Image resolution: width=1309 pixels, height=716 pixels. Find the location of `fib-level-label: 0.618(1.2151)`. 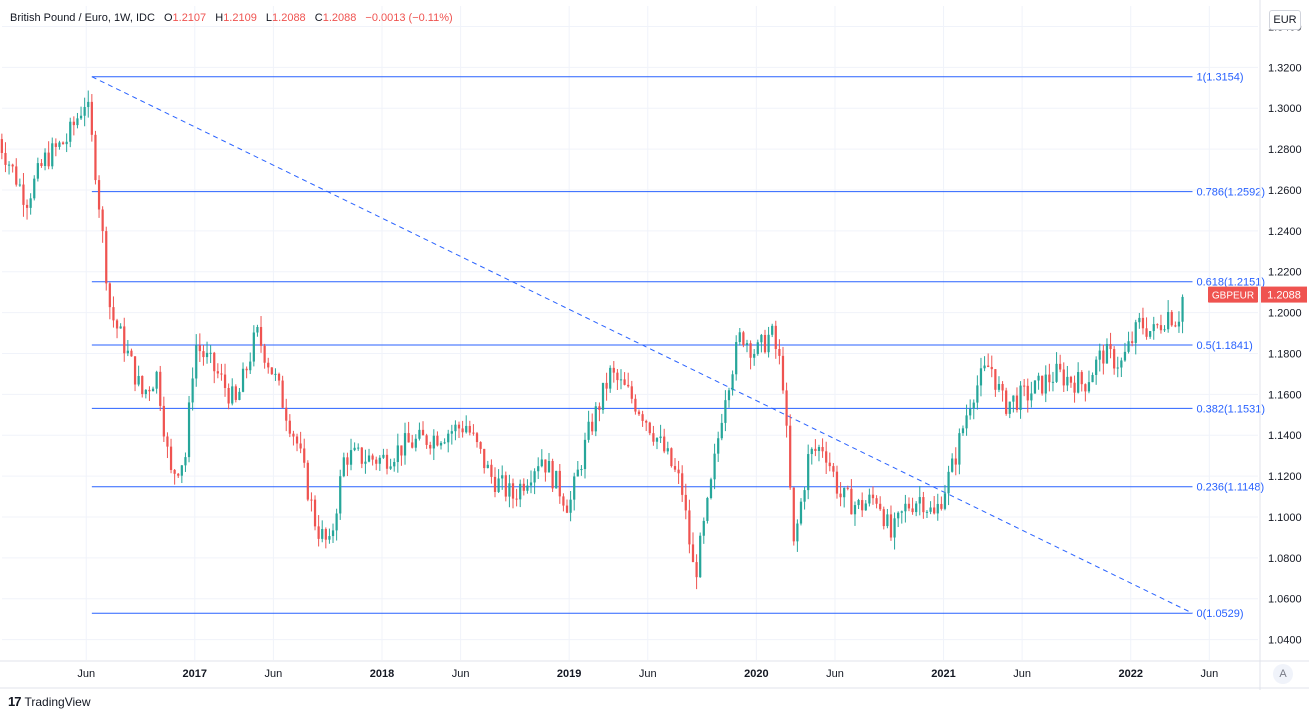

fib-level-label: 0.618(1.2151) is located at coordinates (1230, 283).